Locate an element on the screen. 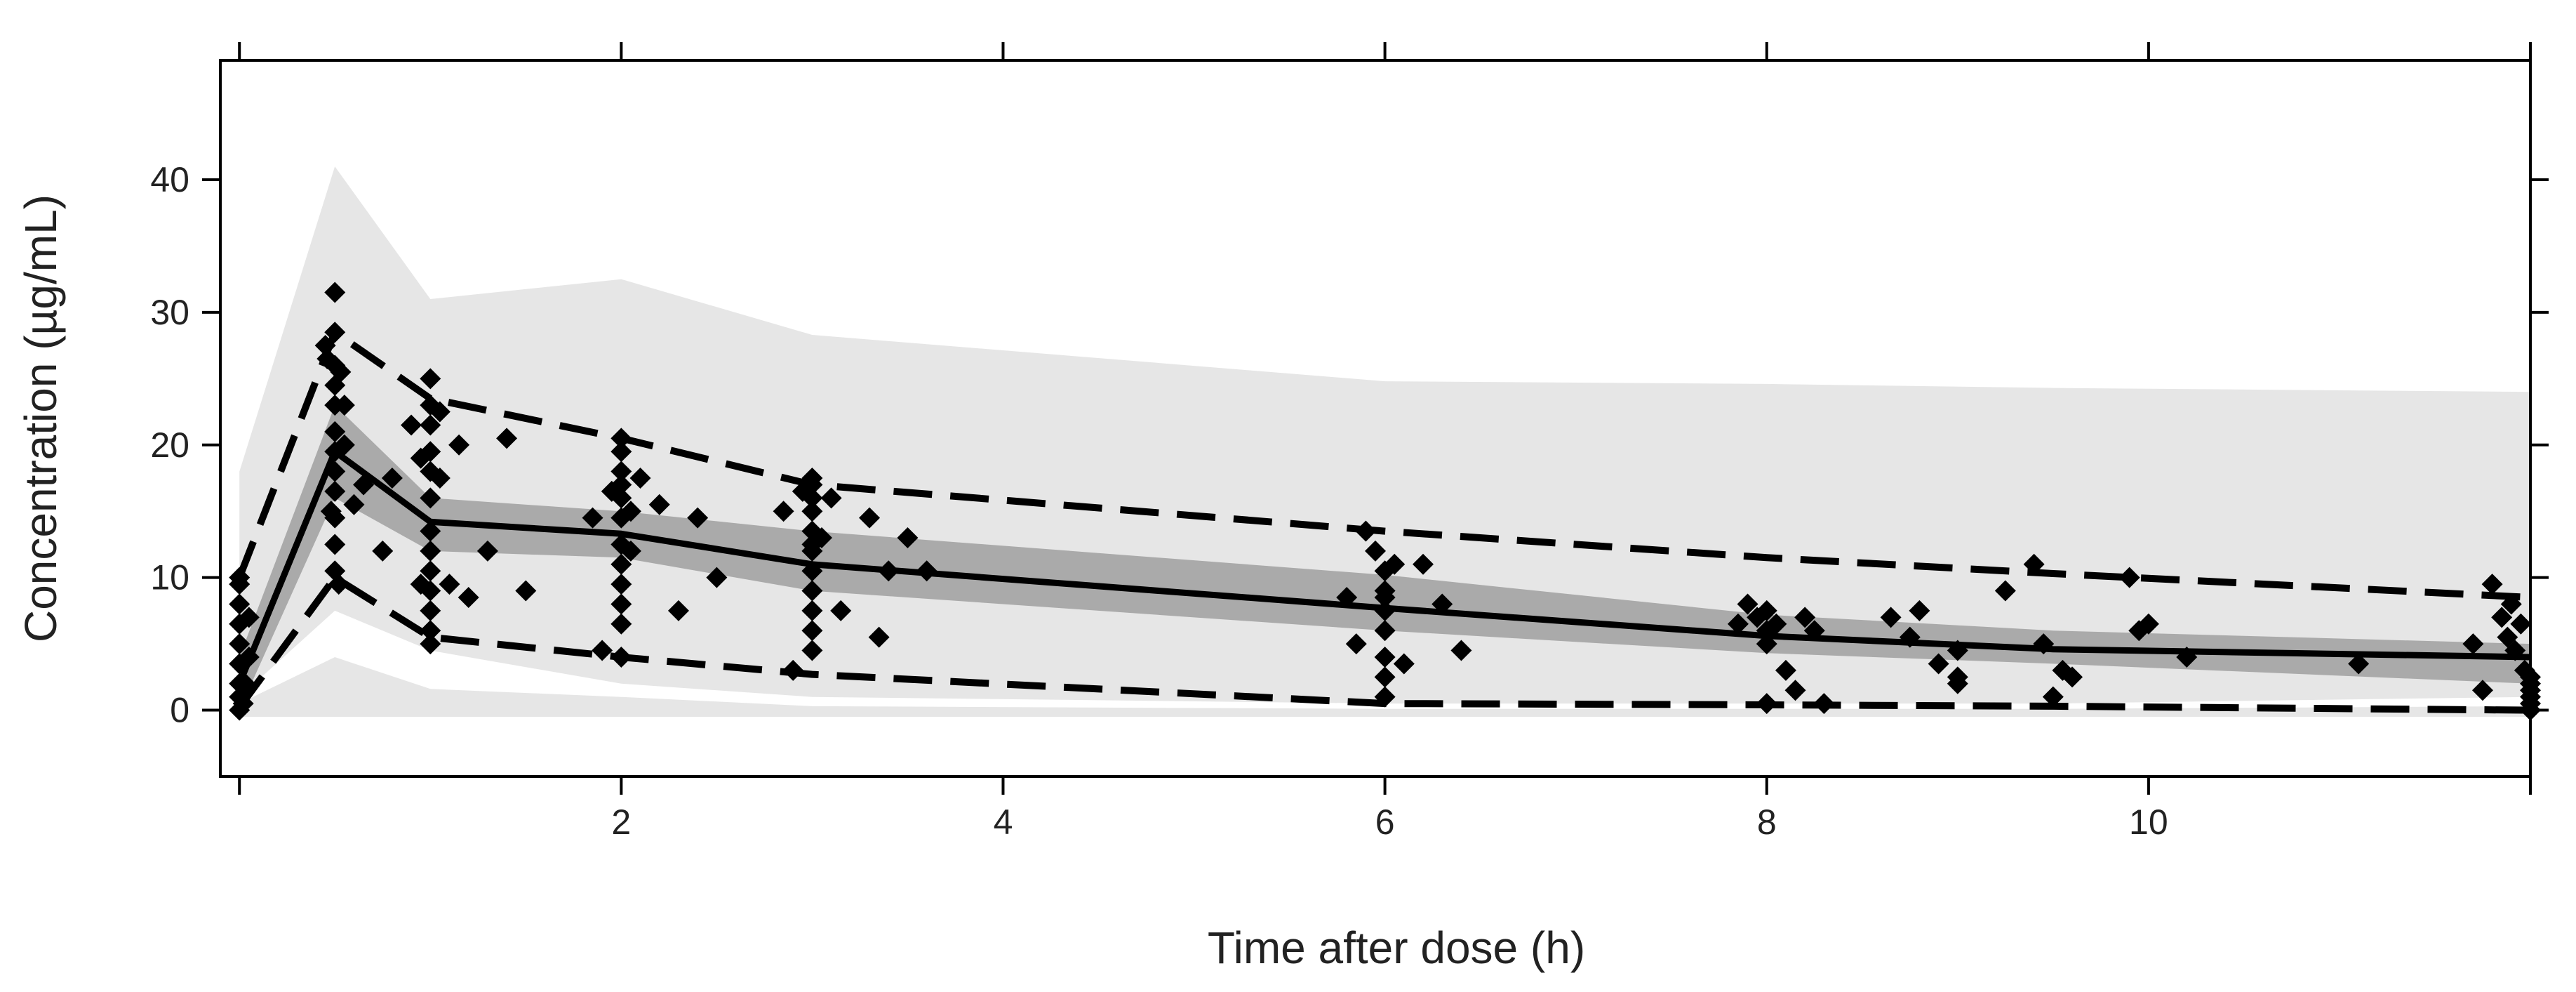 The width and height of the screenshot is (2576, 992). x-axis-title: Time after dose (h) is located at coordinates (1397, 947).